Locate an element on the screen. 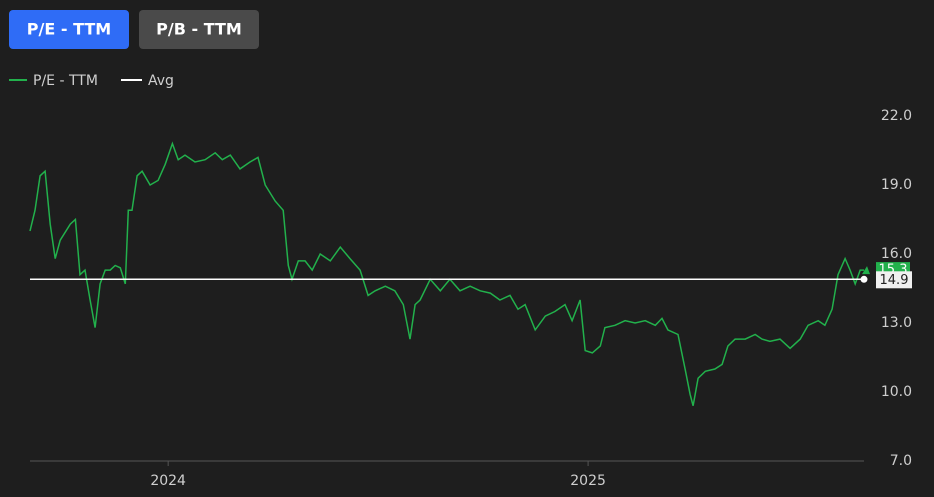  avg-dot is located at coordinates (864, 279).